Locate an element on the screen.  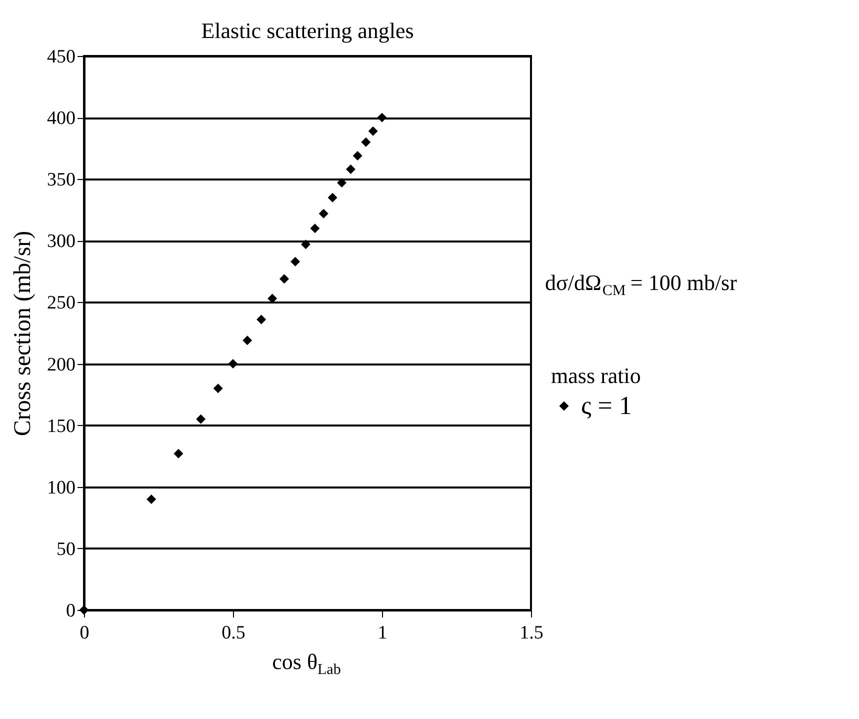
y-axis-title: Cross section (mb/sr) is located at coordinates (23, 333).